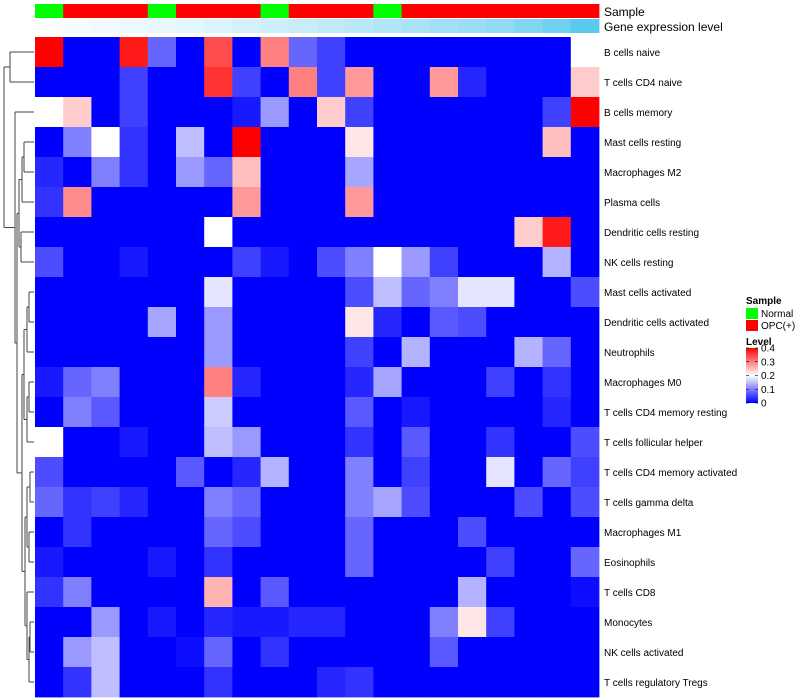  Describe the element at coordinates (643, 383) in the screenshot. I see `row-label: Macrophages M0` at that location.